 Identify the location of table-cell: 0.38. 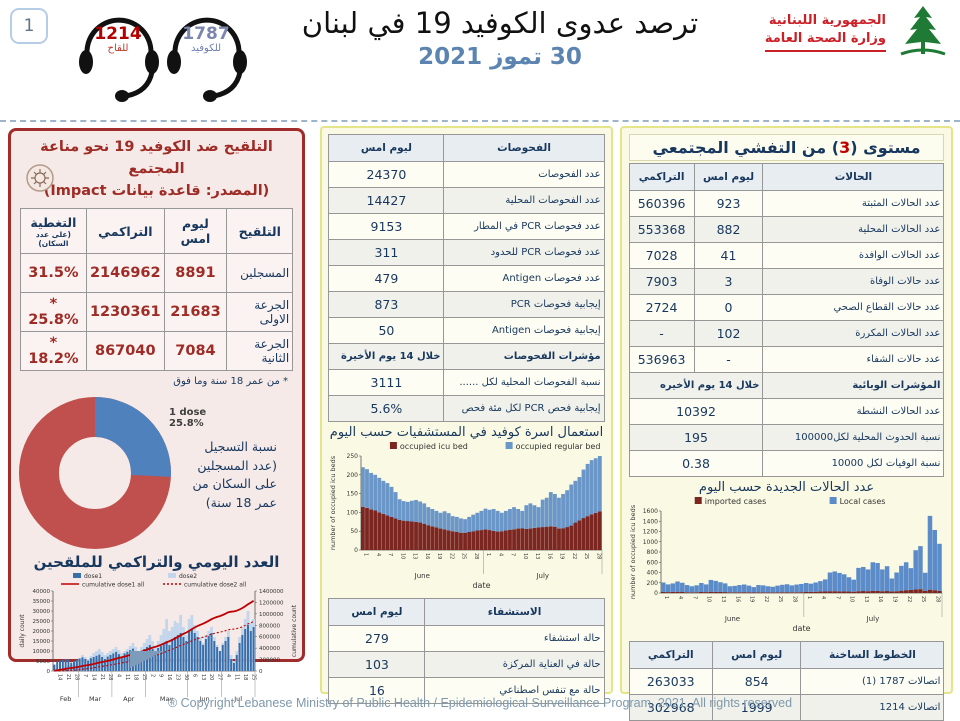
(696, 463).